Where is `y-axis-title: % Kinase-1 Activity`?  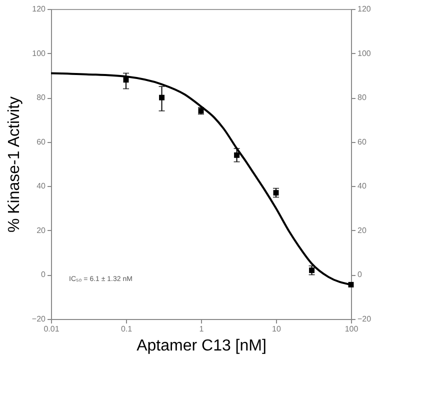 y-axis-title: % Kinase-1 Activity is located at coordinates (14, 164).